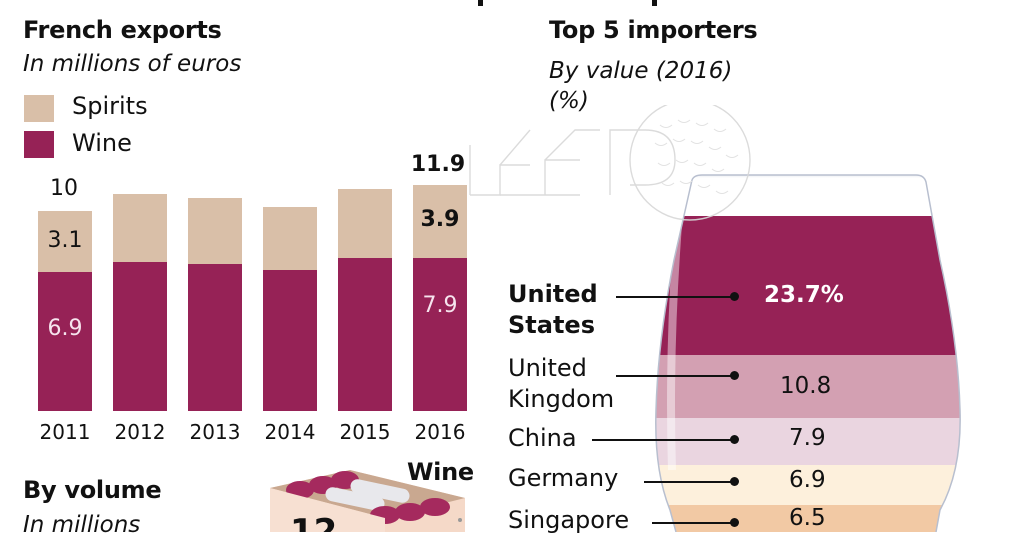 The width and height of the screenshot is (1014, 540). I want to click on volume-subtitle: In millions, so click(82, 525).